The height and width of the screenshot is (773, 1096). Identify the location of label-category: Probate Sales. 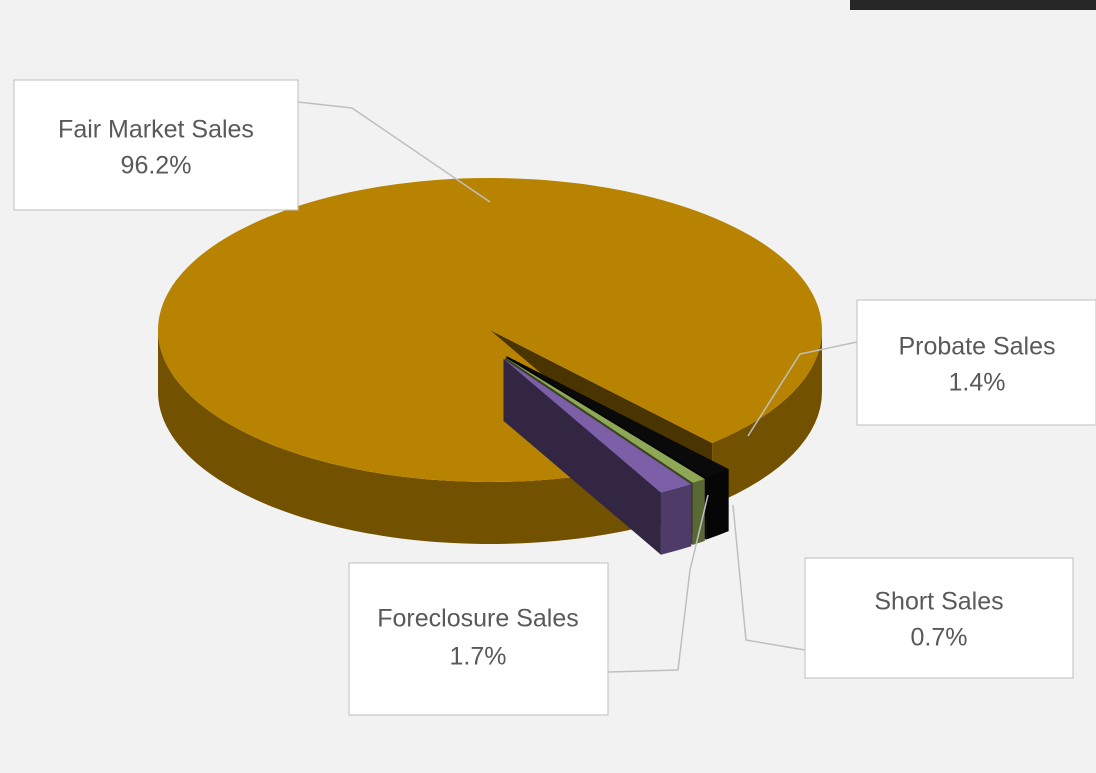
(976, 347).